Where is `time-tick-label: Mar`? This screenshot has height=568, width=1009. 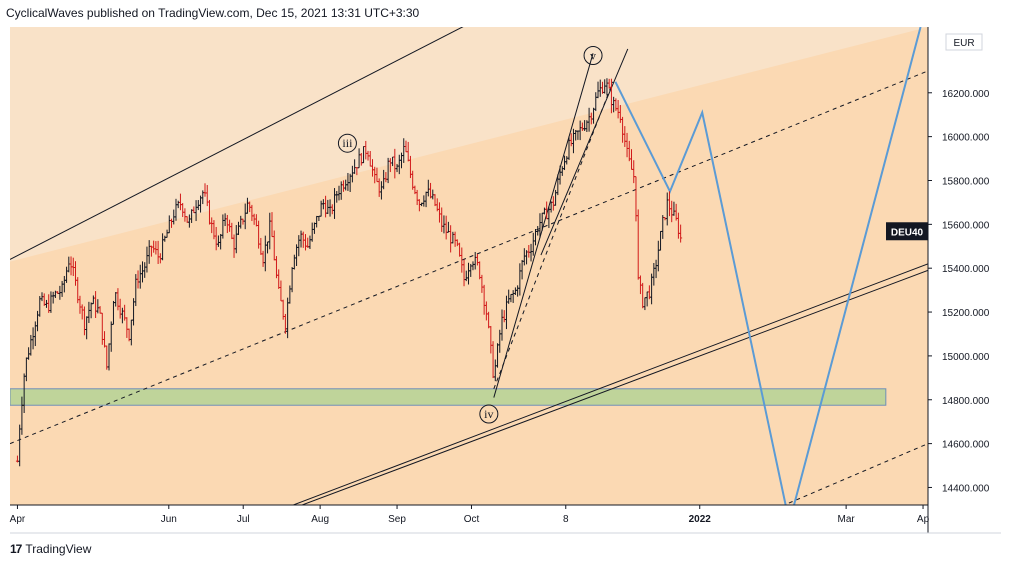
time-tick-label: Mar is located at coordinates (847, 519).